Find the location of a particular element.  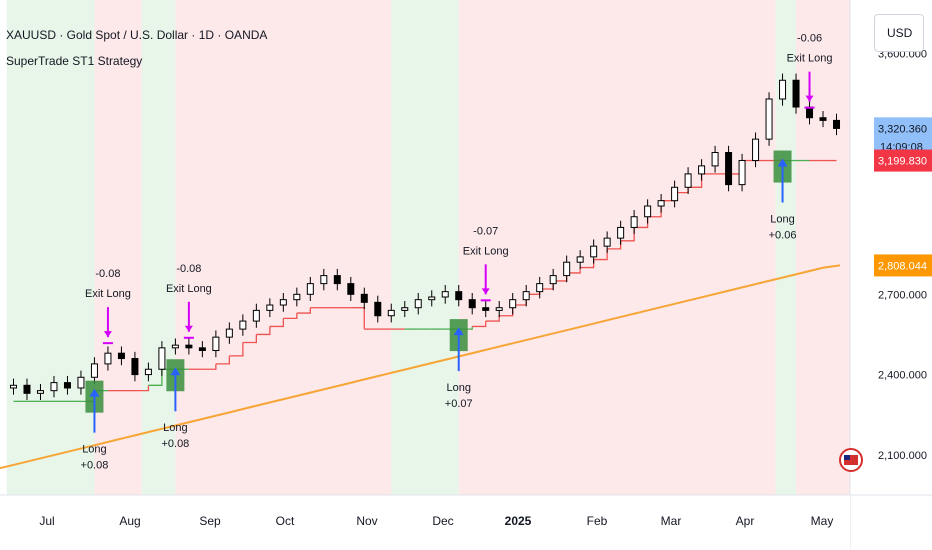

exit-pnl: -0.07 is located at coordinates (485, 231).